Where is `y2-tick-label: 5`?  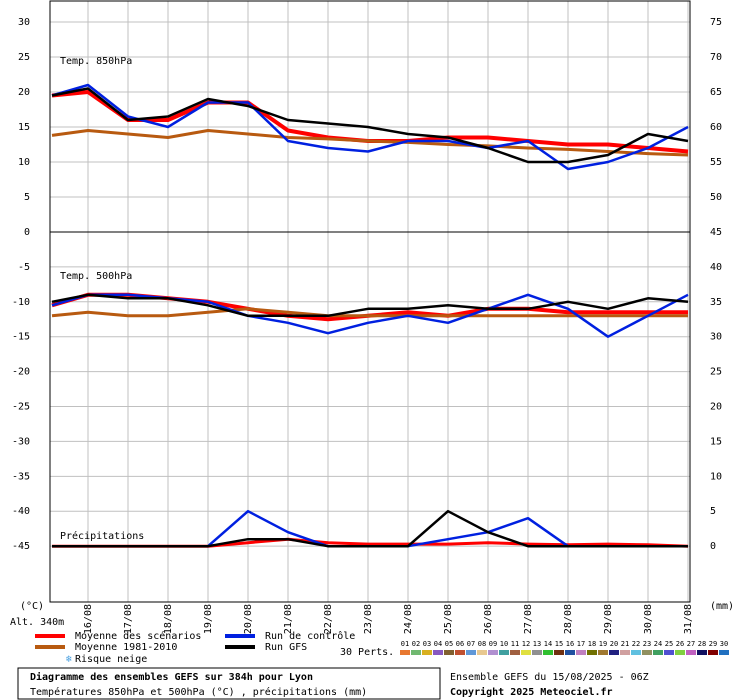
y2-tick-label: 5 is located at coordinates (713, 511).